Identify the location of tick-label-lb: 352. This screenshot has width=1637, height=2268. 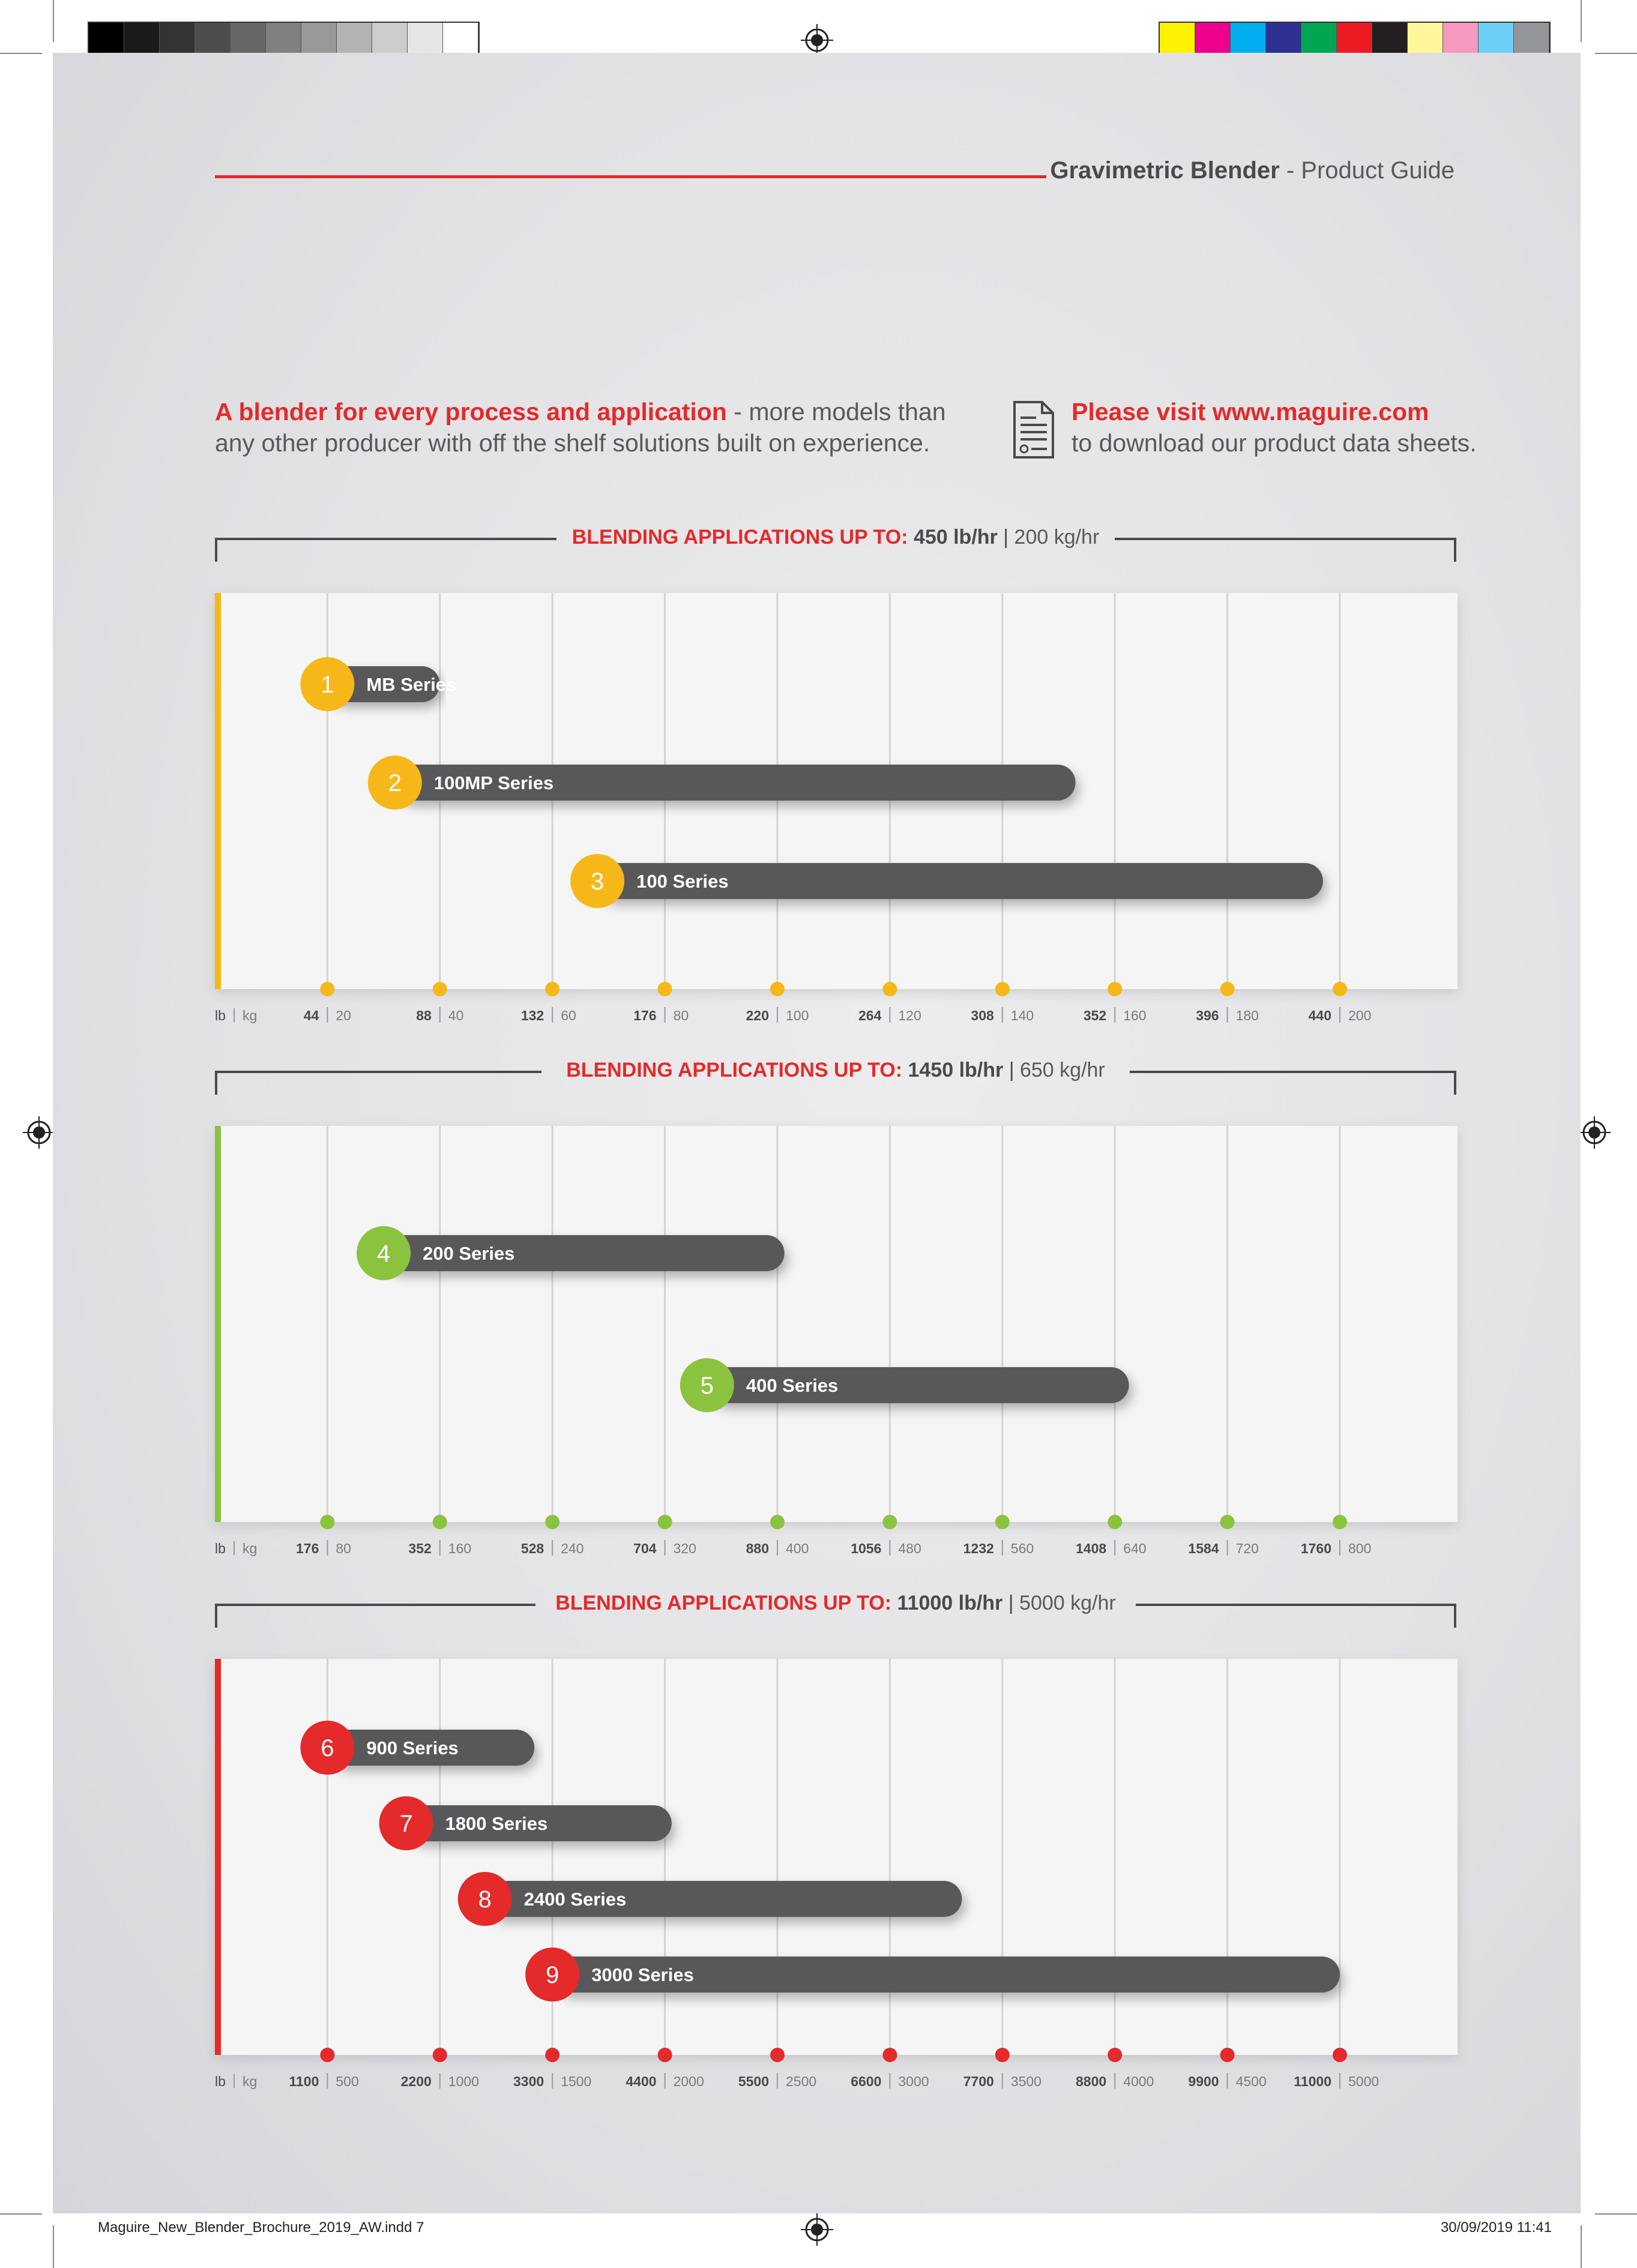
(420, 1548).